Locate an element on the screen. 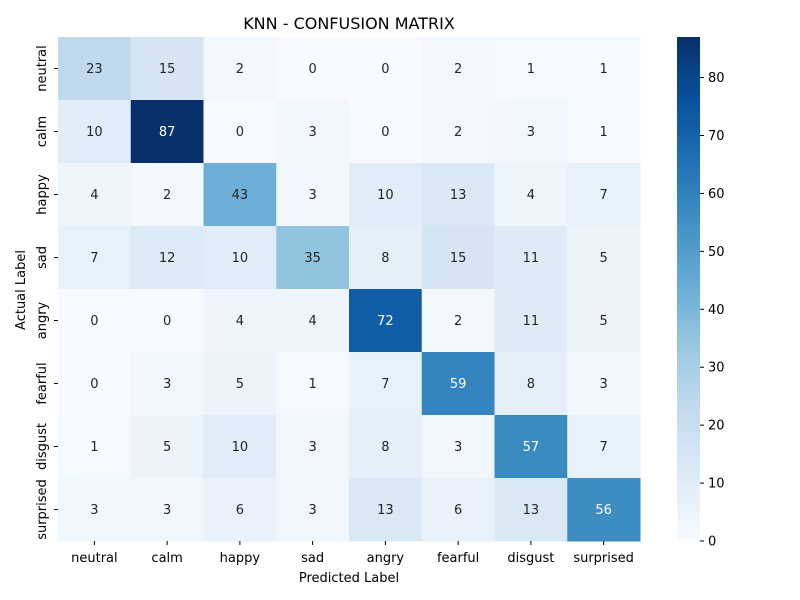 This screenshot has height=600, width=800. x-tick-label: angry is located at coordinates (386, 558).